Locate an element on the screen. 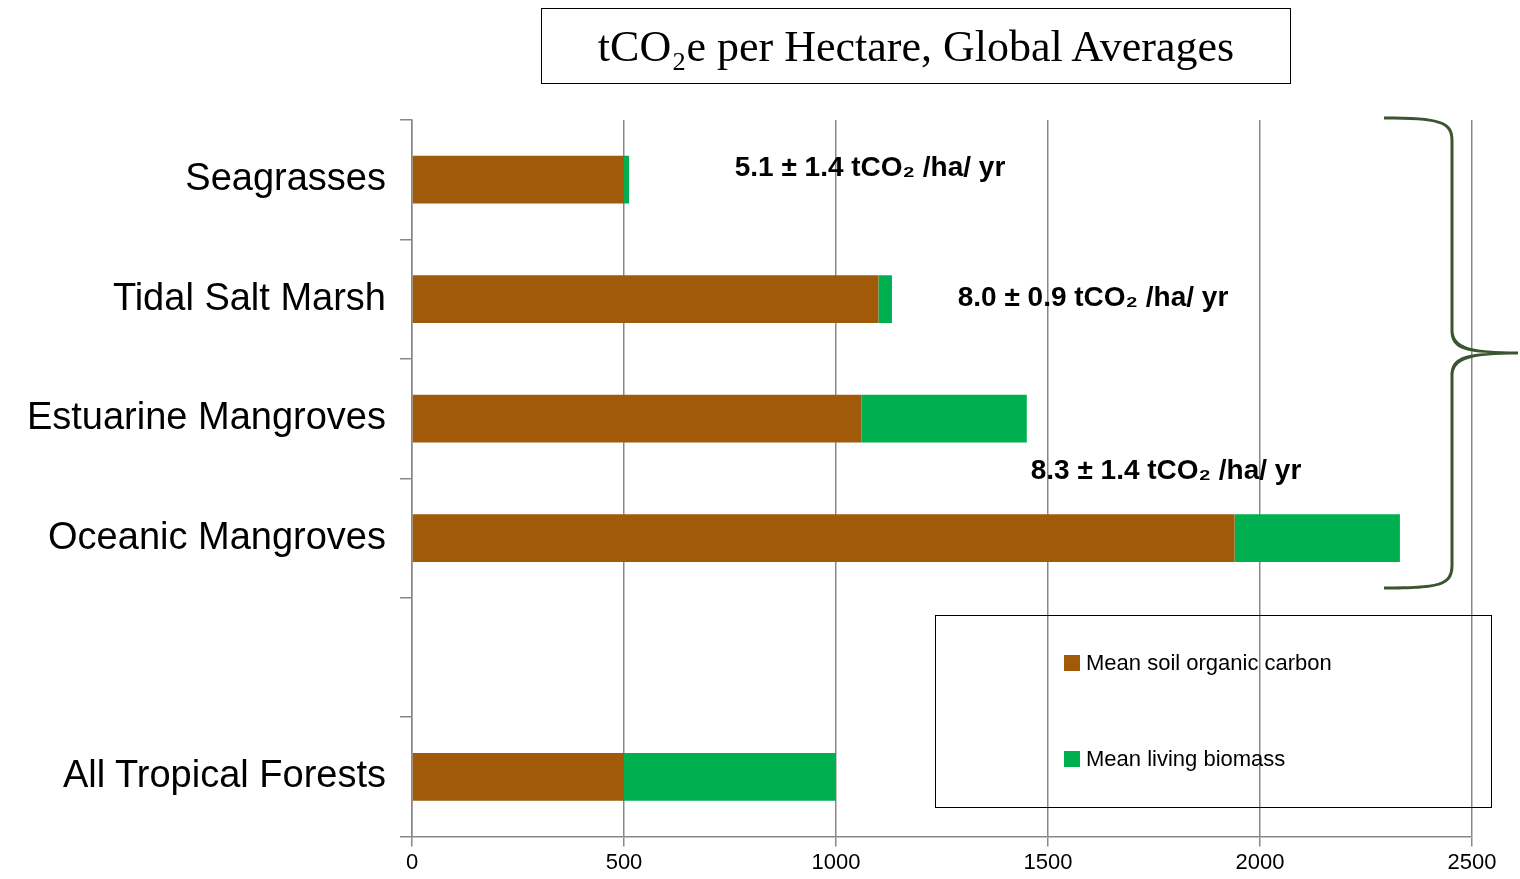 Image resolution: width=1520 pixels, height=879 pixels. x-tick-label: 1000 is located at coordinates (836, 861).